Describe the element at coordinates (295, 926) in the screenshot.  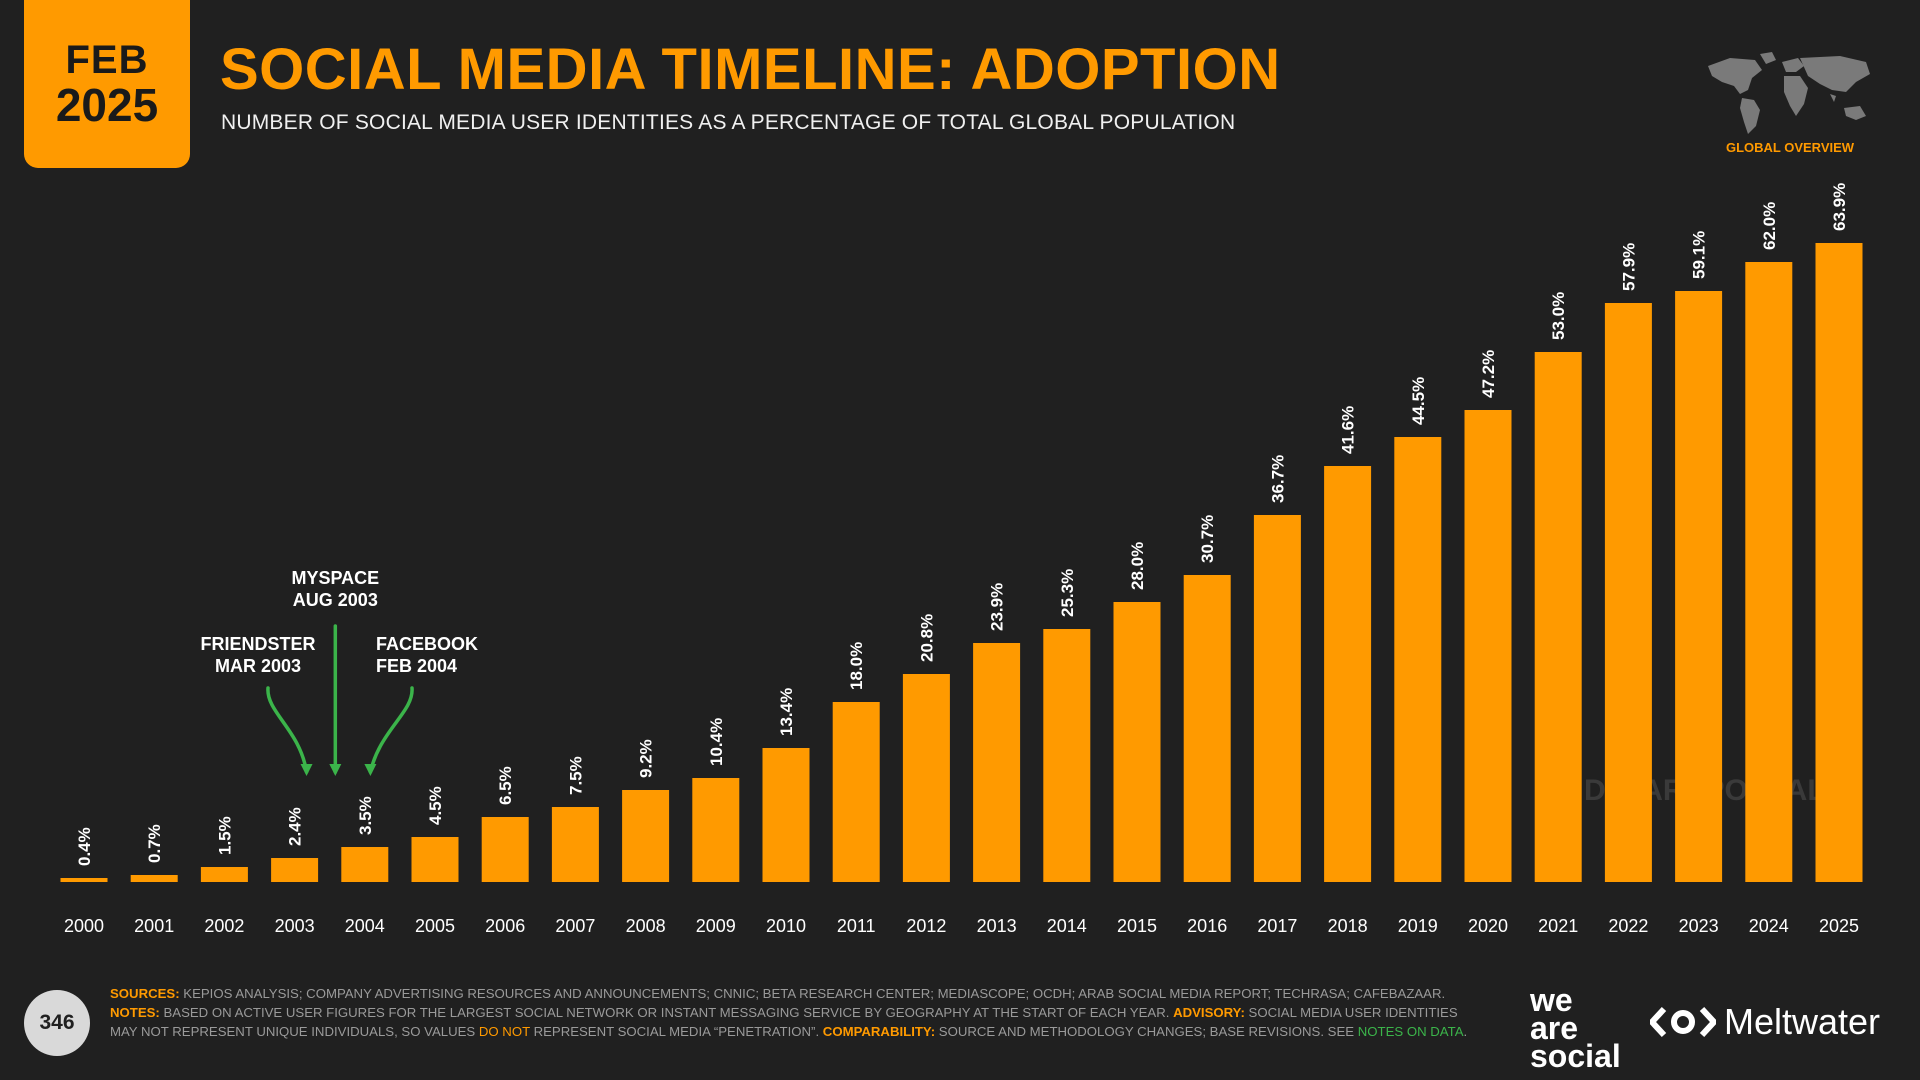
I see `x-tick-label: 2003` at that location.